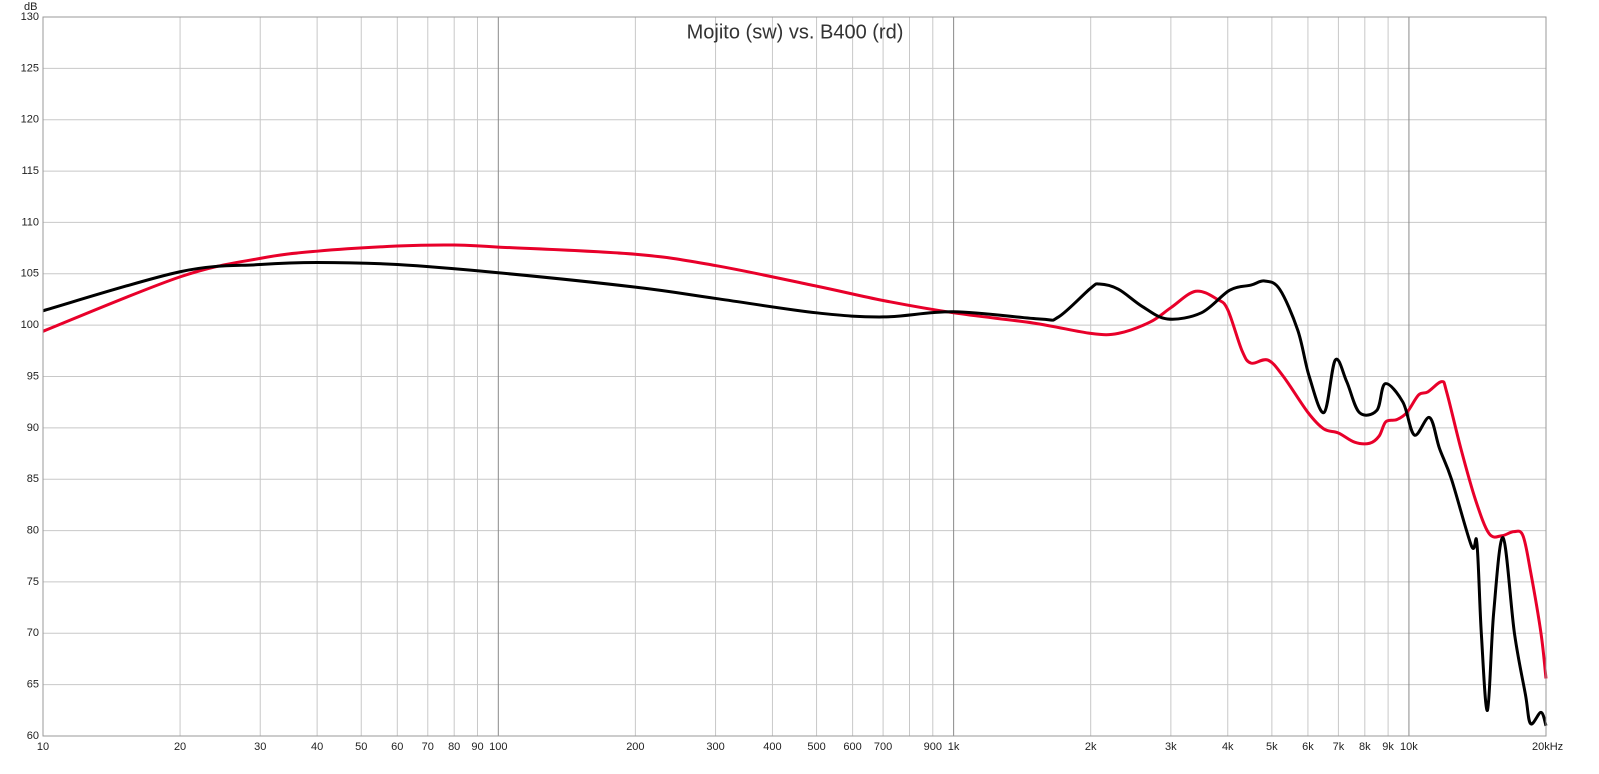 The image size is (1599, 774). Describe the element at coordinates (30, 120) in the screenshot. I see `y-tick-label: 120` at that location.